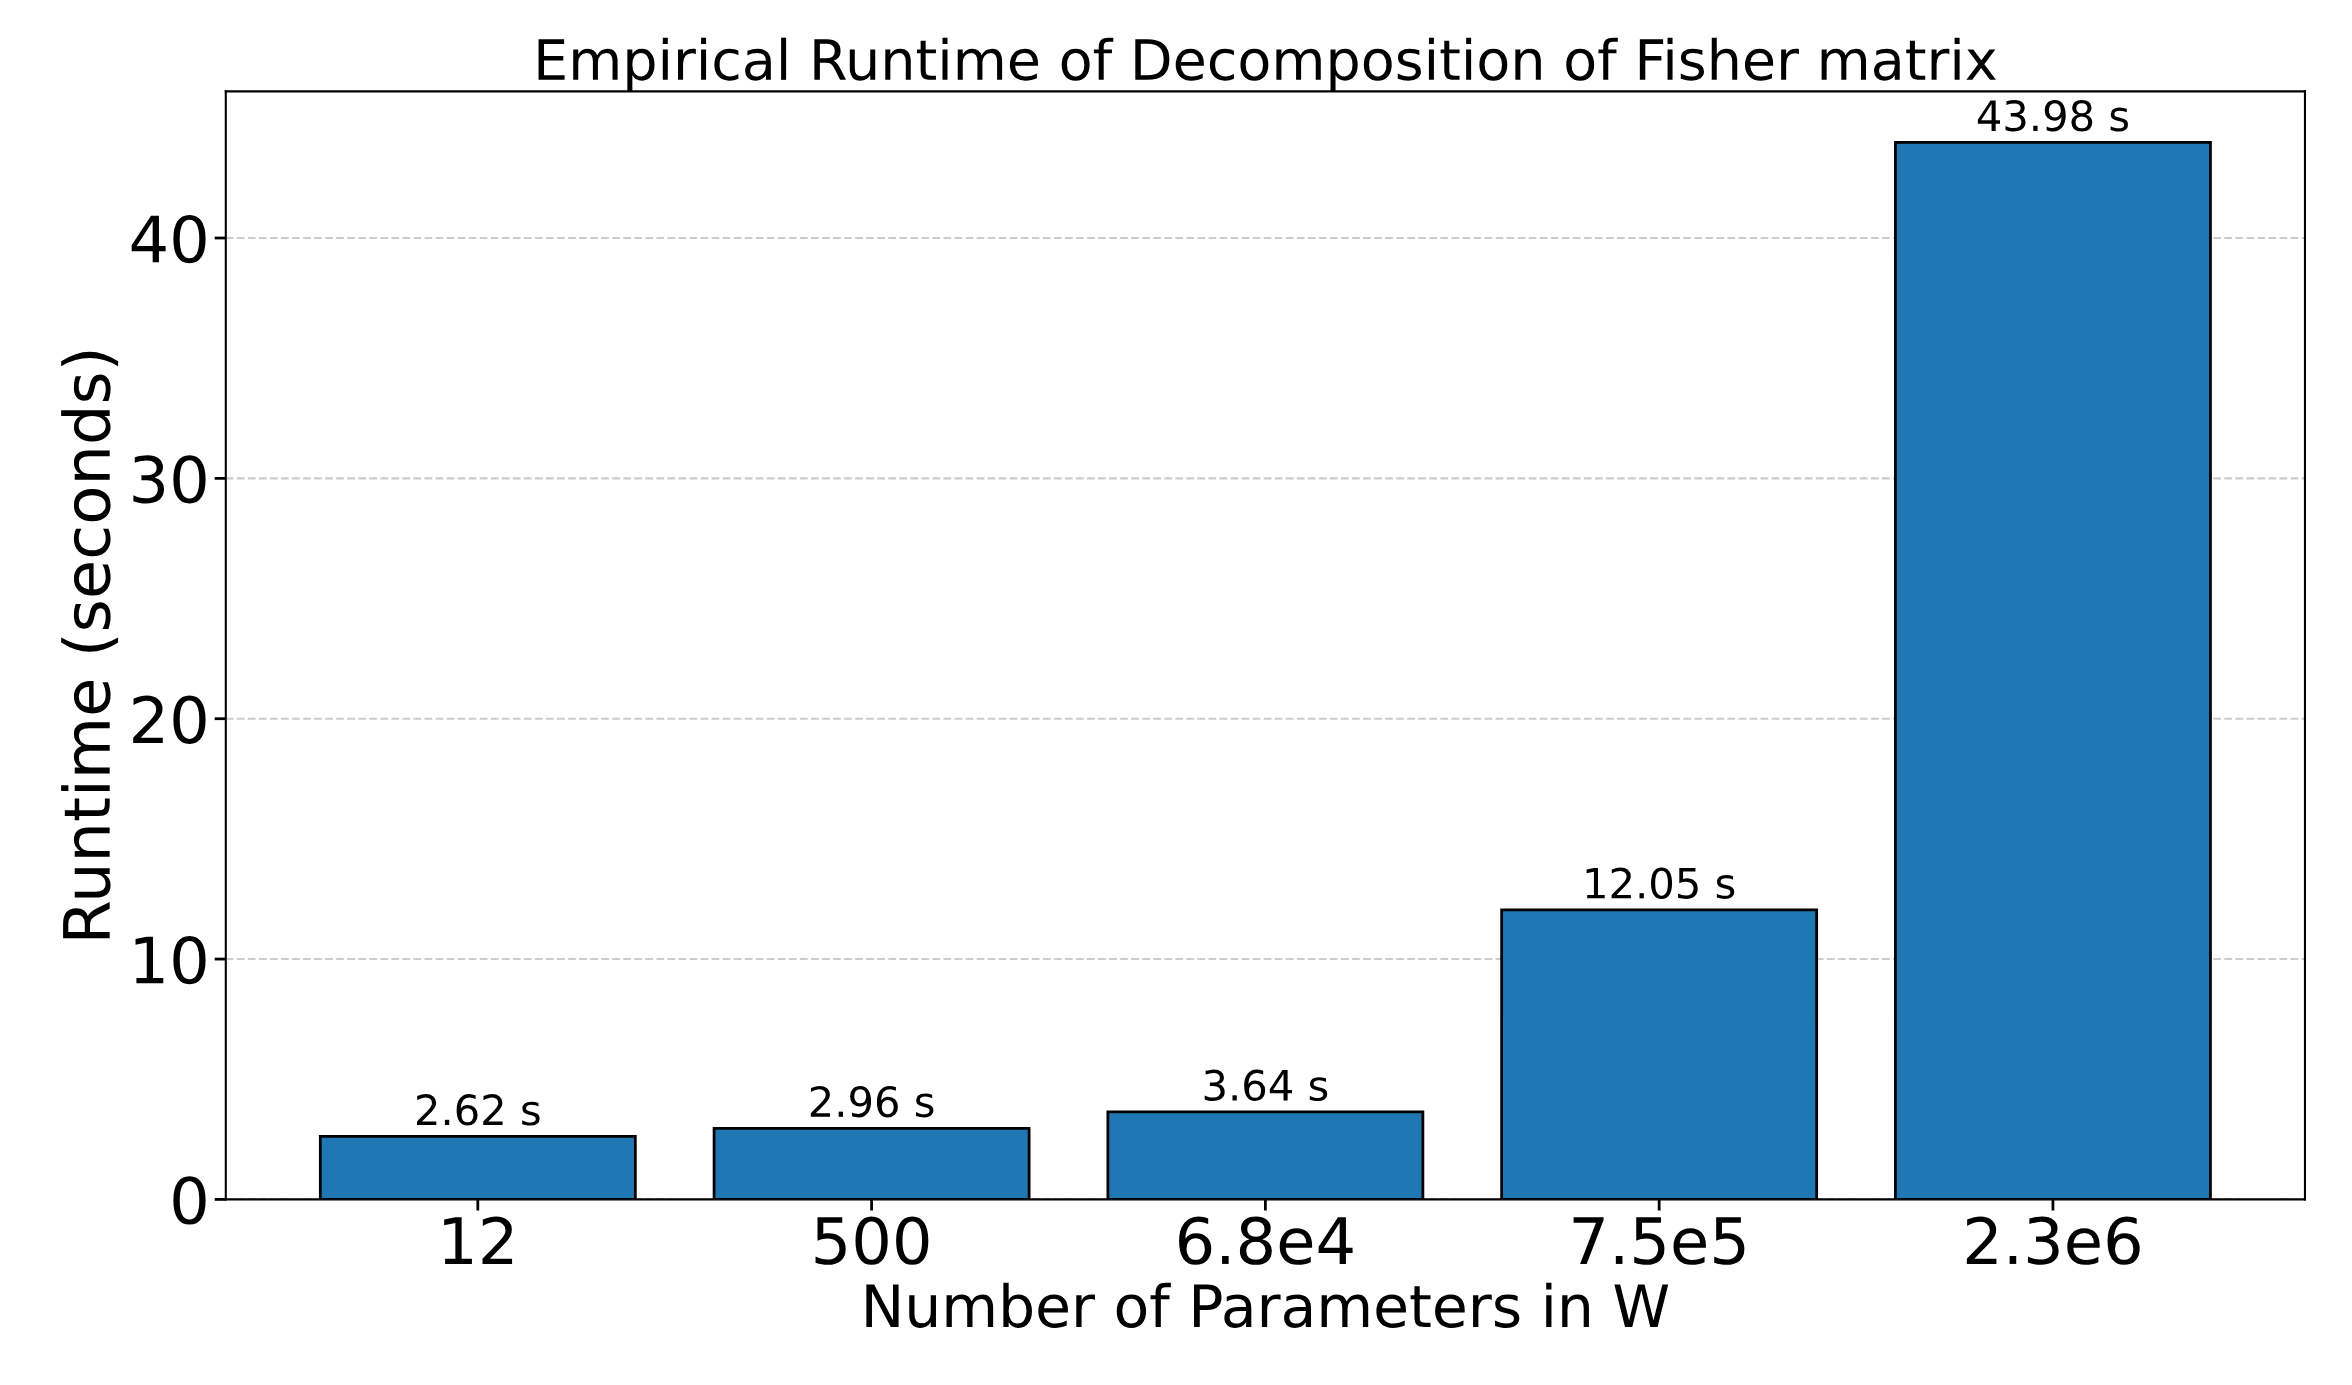  I want to click on y-tick-label: 30, so click(169, 479).